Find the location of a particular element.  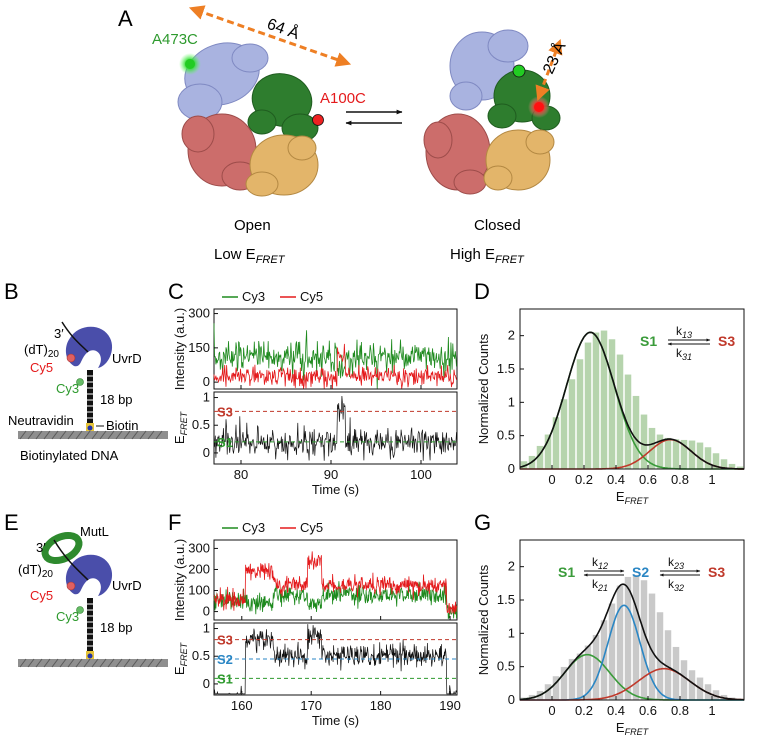

closed-dot-green-icon is located at coordinates (519, 71).